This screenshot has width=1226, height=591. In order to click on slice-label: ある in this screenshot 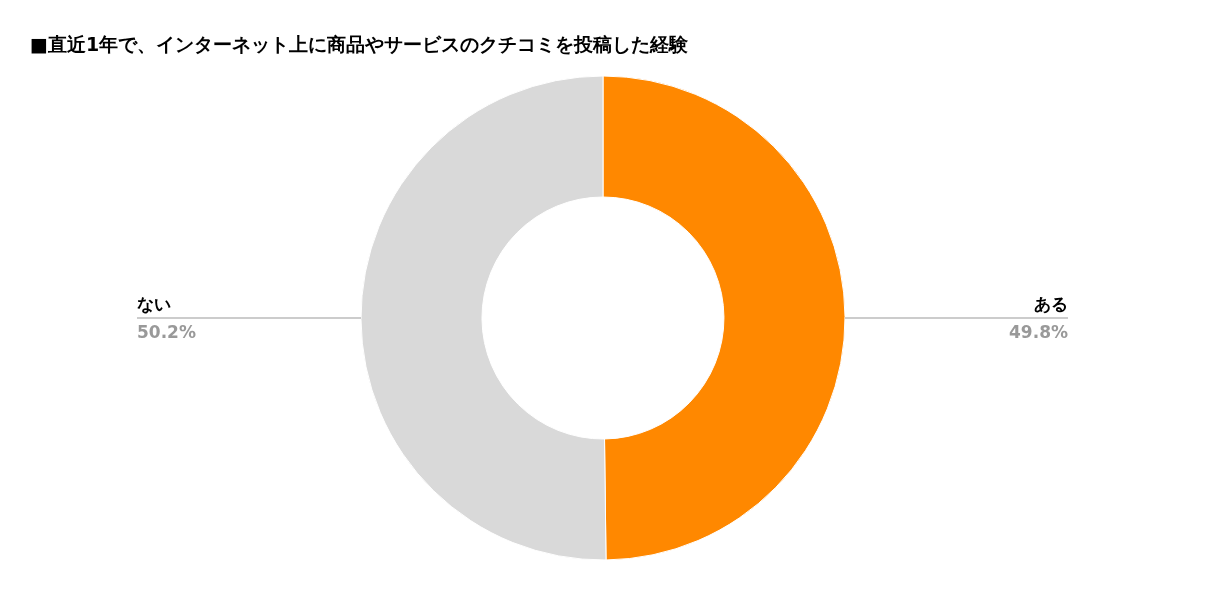, I will do `click(1051, 304)`.